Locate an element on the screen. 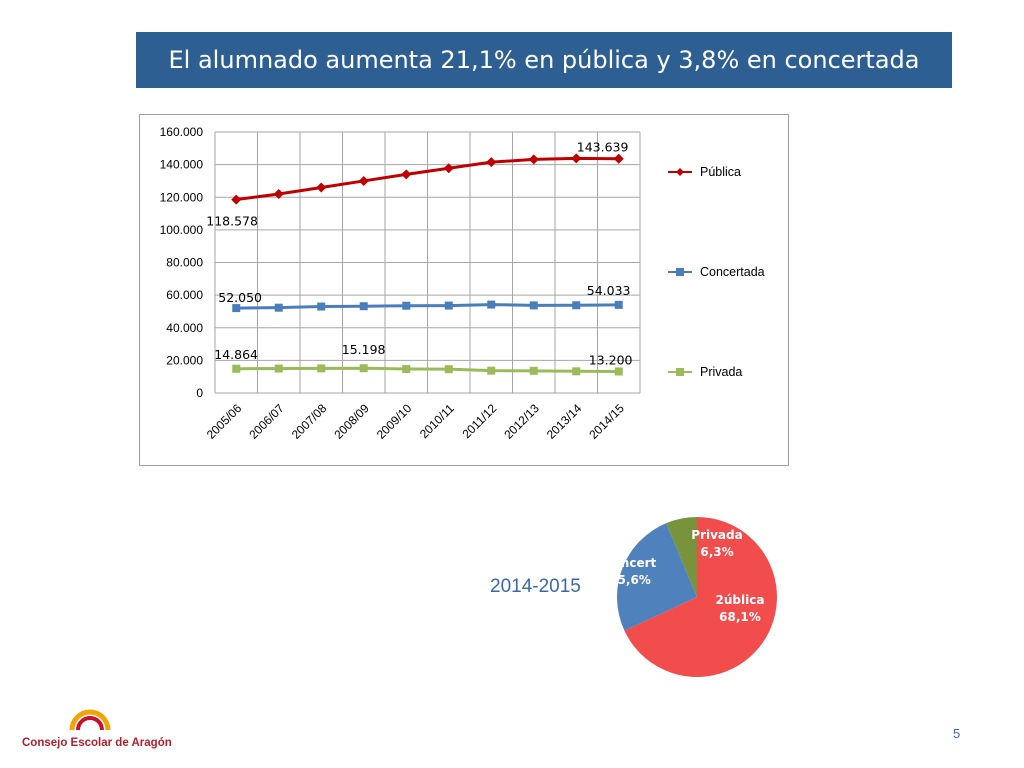 Image resolution: width=1024 pixels, height=768 pixels. data-label: 52.050 is located at coordinates (240, 297).